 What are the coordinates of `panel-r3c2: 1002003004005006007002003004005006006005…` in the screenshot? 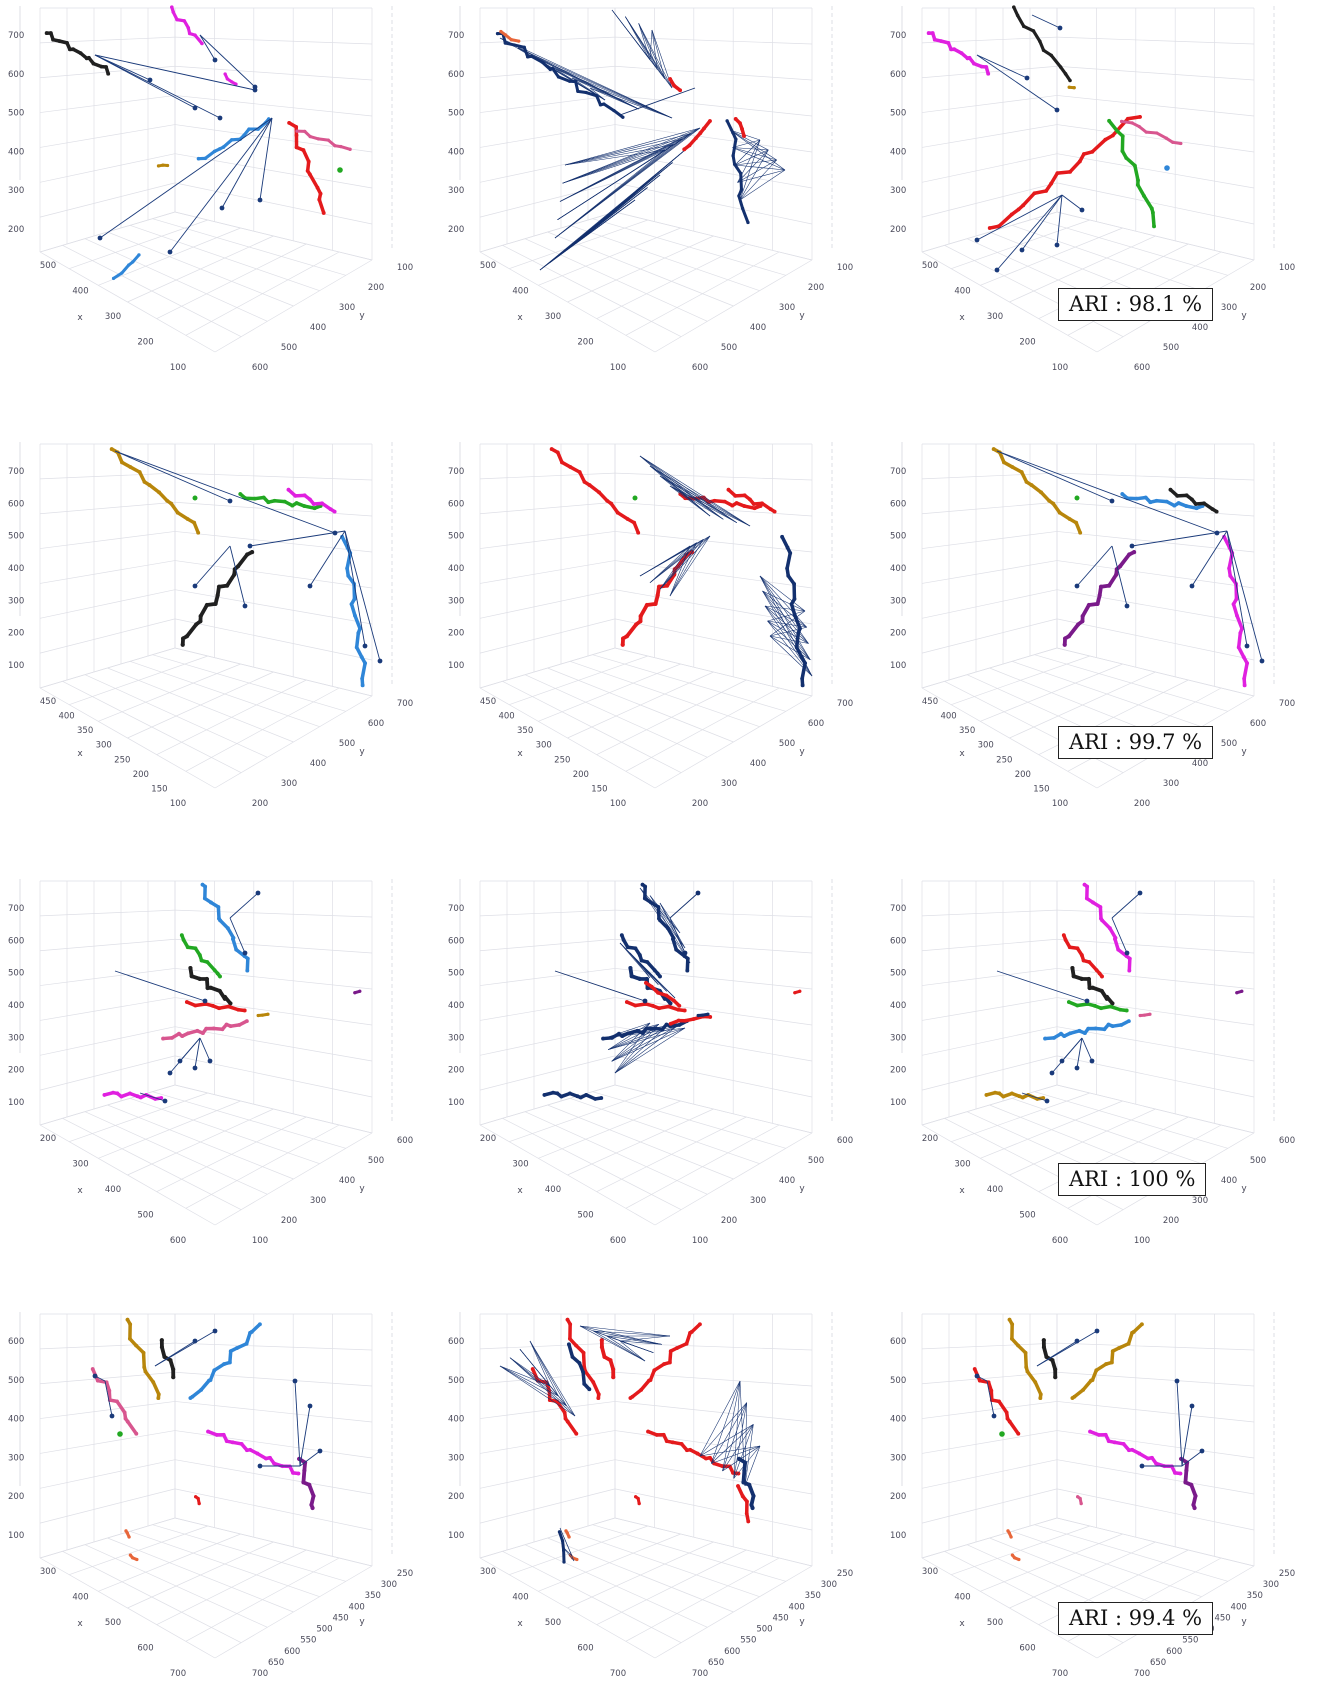 It's located at (650, 1062).